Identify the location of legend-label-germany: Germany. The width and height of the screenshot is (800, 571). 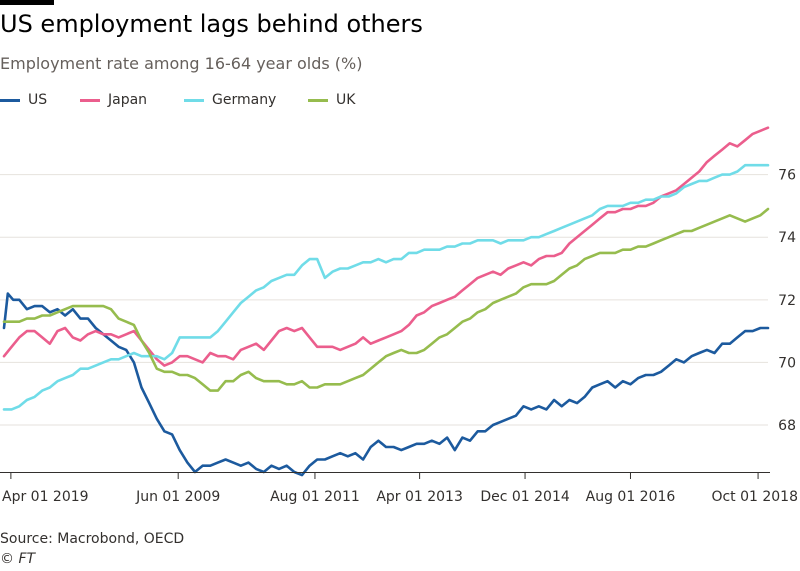
(244, 100).